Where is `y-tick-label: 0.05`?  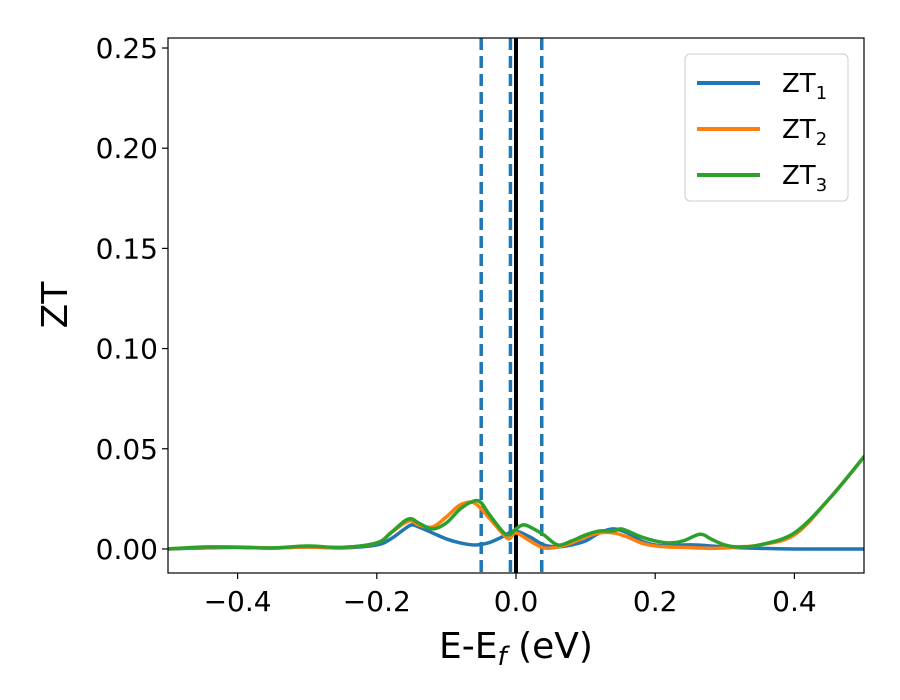
y-tick-label: 0.05 is located at coordinates (127, 449).